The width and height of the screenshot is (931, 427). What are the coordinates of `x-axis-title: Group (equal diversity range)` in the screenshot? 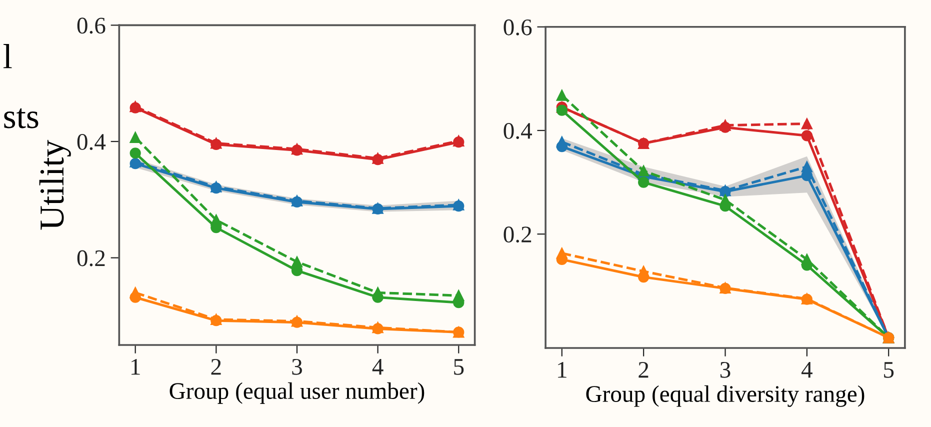 It's located at (725, 396).